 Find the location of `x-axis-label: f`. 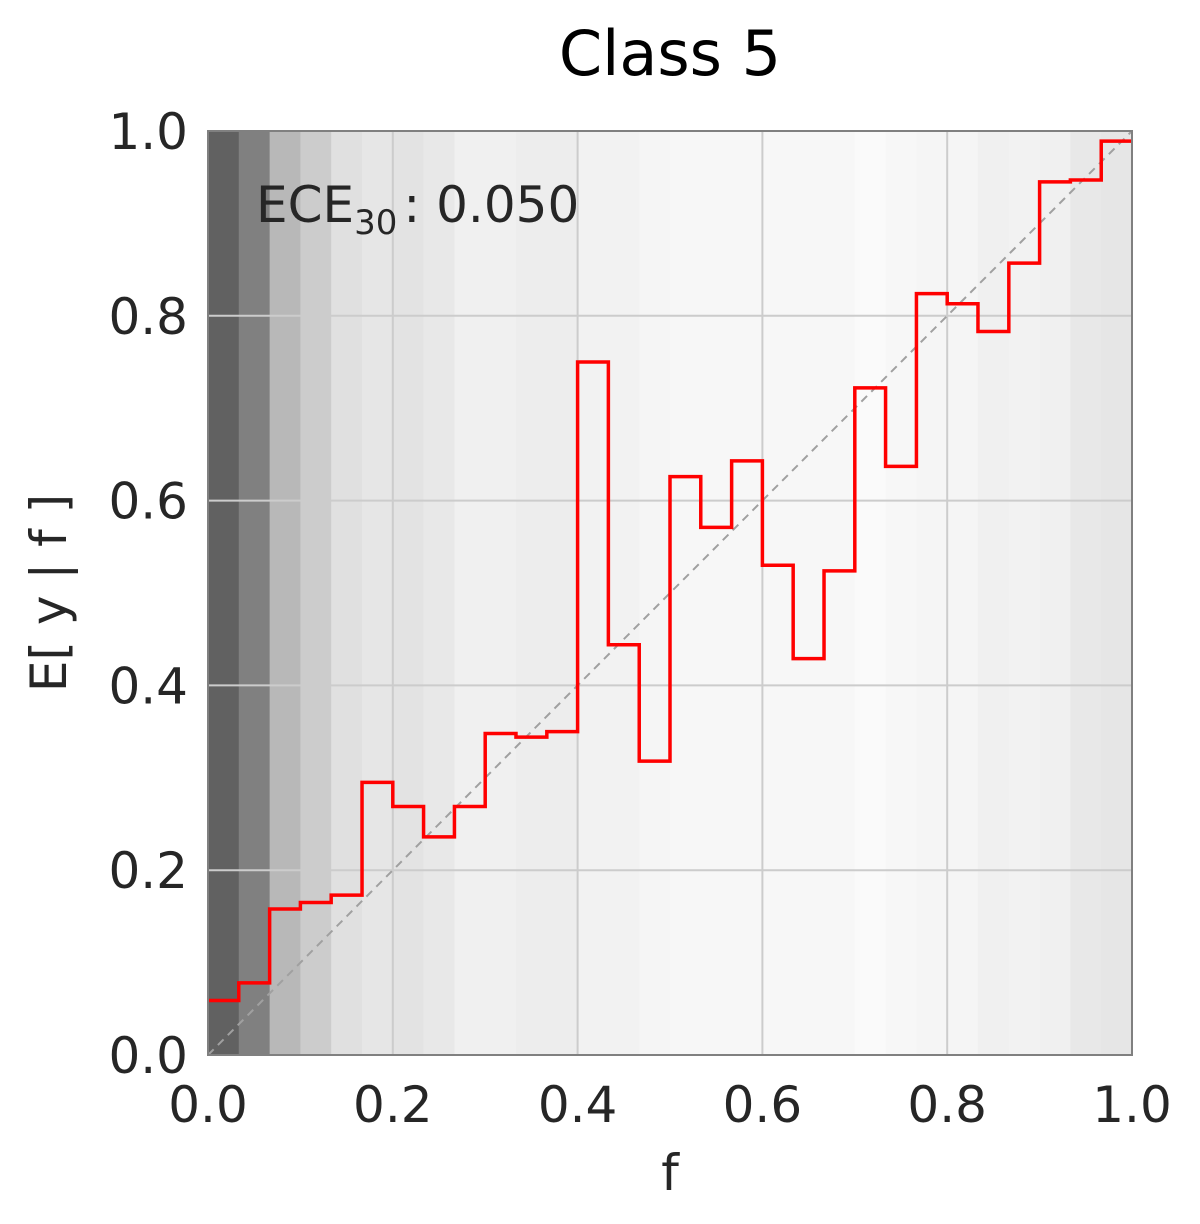

x-axis-label: f is located at coordinates (670, 1173).